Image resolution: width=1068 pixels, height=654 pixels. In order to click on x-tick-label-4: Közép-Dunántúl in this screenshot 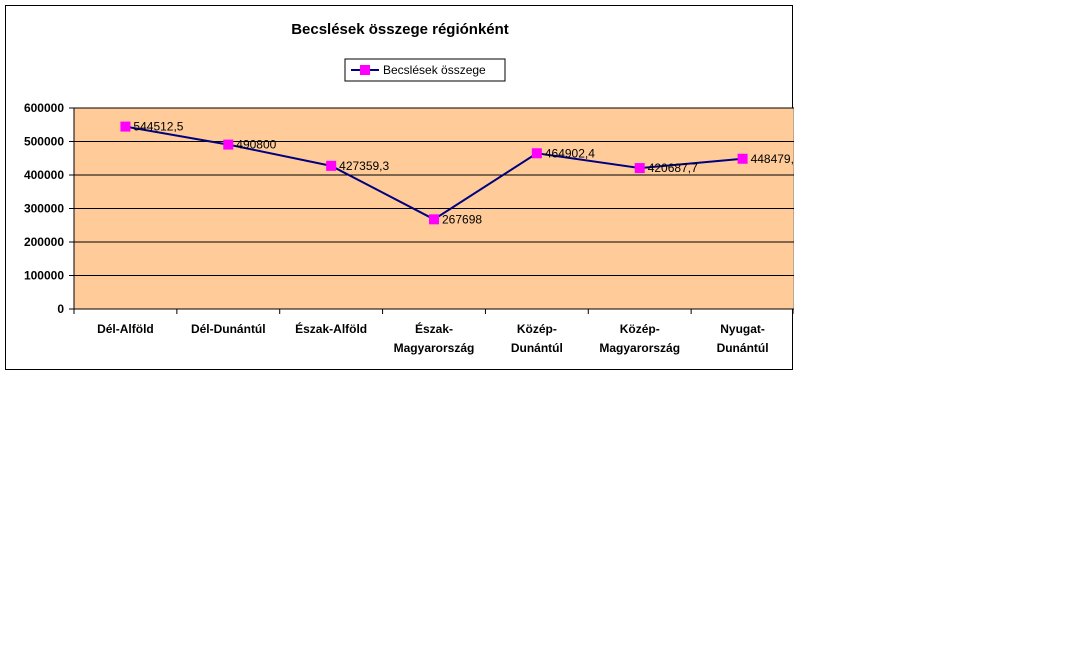, I will do `click(537, 338)`.